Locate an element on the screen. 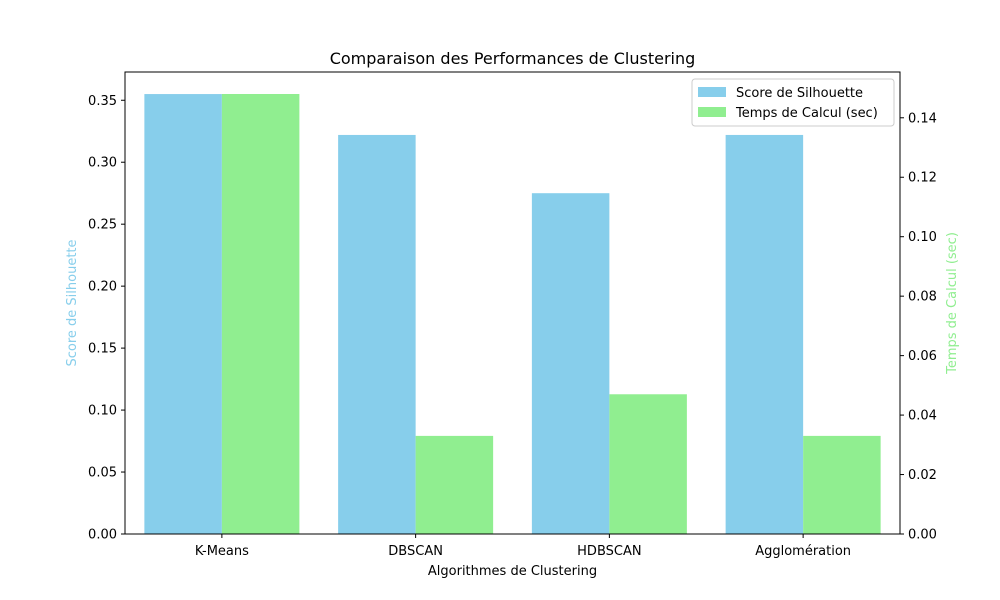  x-tick-label: K-Means is located at coordinates (222, 551).